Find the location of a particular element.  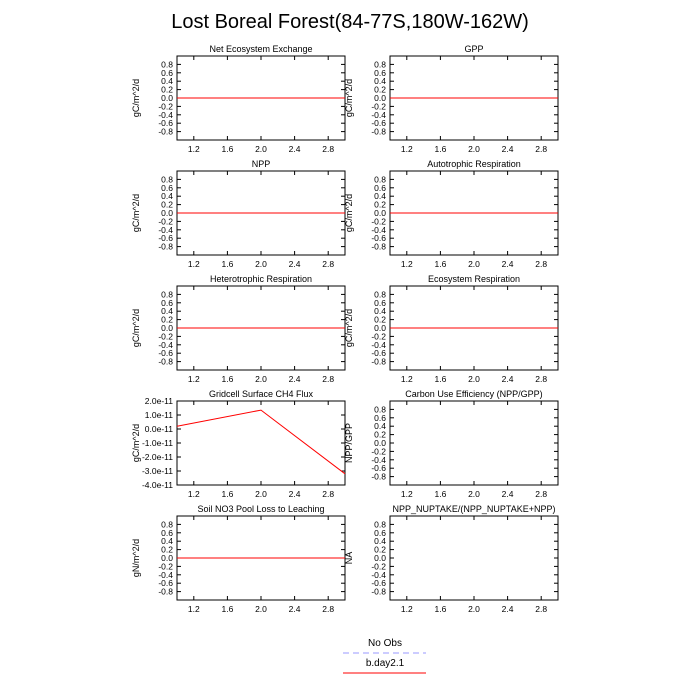

y-tick-label: 0.0e-11 is located at coordinates (159, 429).